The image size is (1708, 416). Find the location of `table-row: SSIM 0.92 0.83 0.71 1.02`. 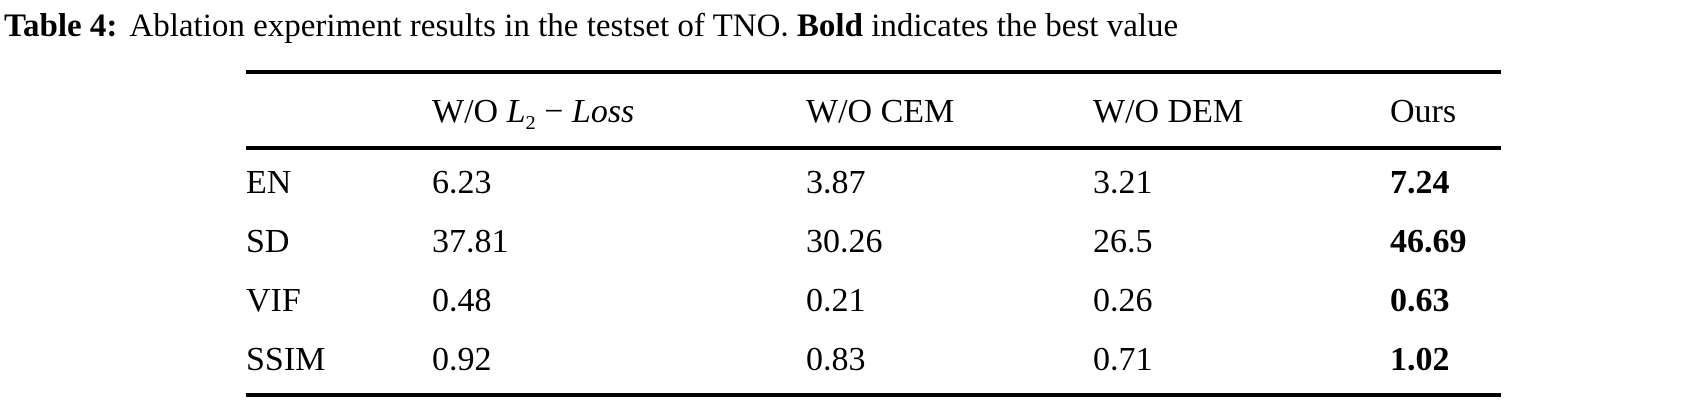

table-row: SSIM 0.92 0.83 0.71 1.02 is located at coordinates (873, 363).